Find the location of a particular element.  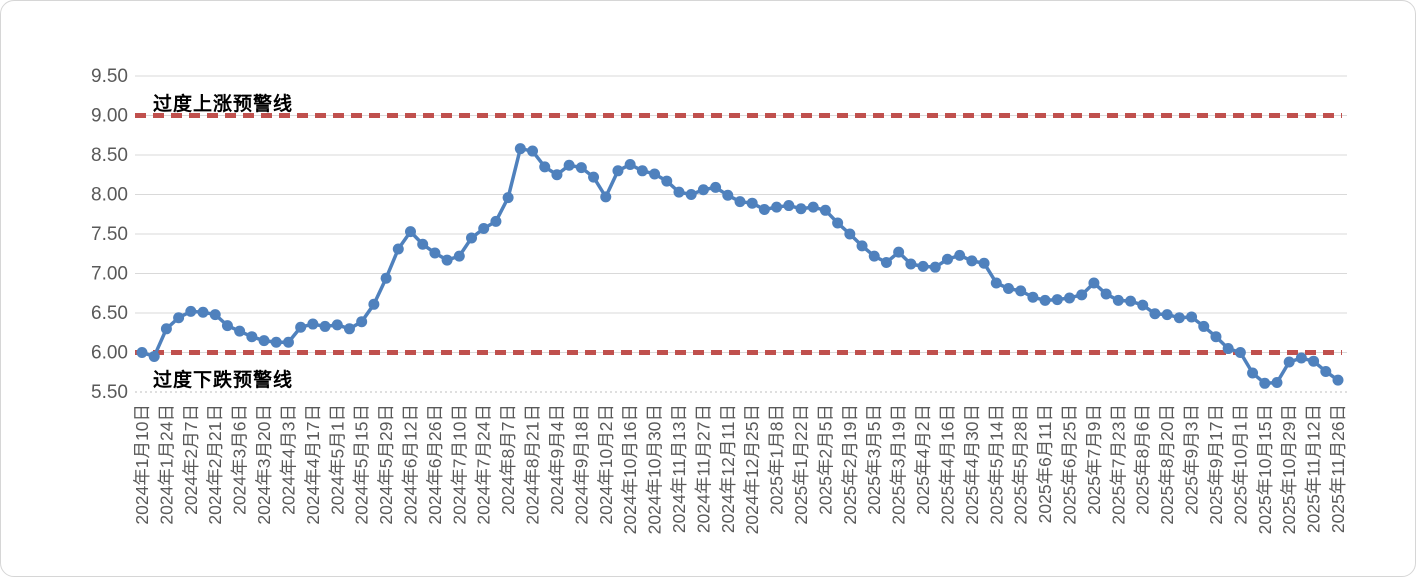

x-tick-label: 2025年8月20日 is located at coordinates (1167, 464).